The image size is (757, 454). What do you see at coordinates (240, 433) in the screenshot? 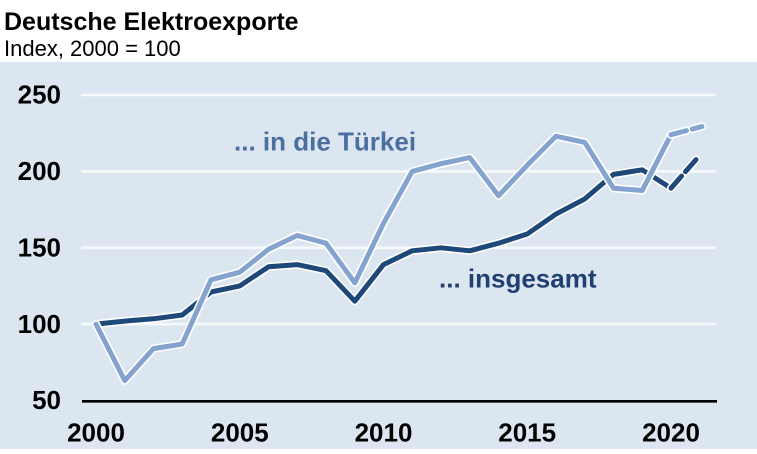
I see `svg-text: 2005` at bounding box center [240, 433].